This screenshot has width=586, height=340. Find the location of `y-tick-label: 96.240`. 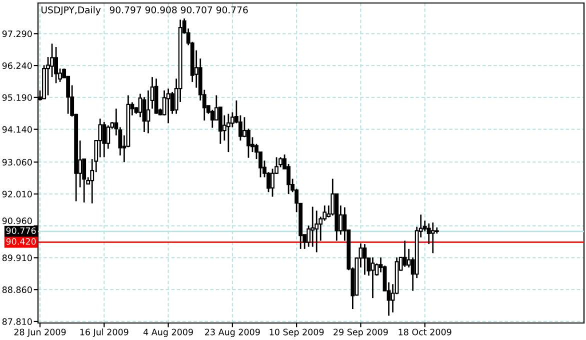

y-tick-label: 96.240 is located at coordinates (17, 65).